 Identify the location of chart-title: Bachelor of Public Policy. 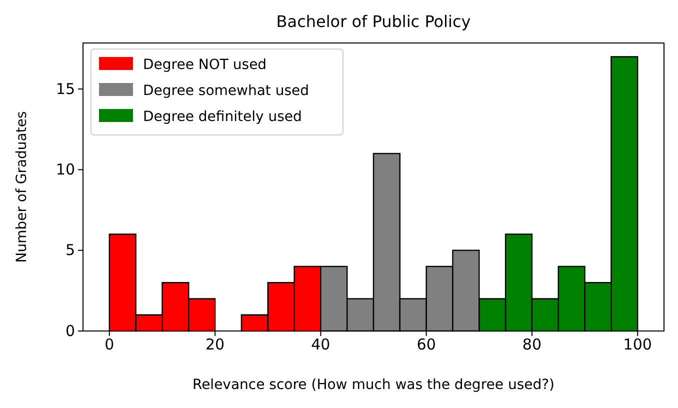
(373, 21).